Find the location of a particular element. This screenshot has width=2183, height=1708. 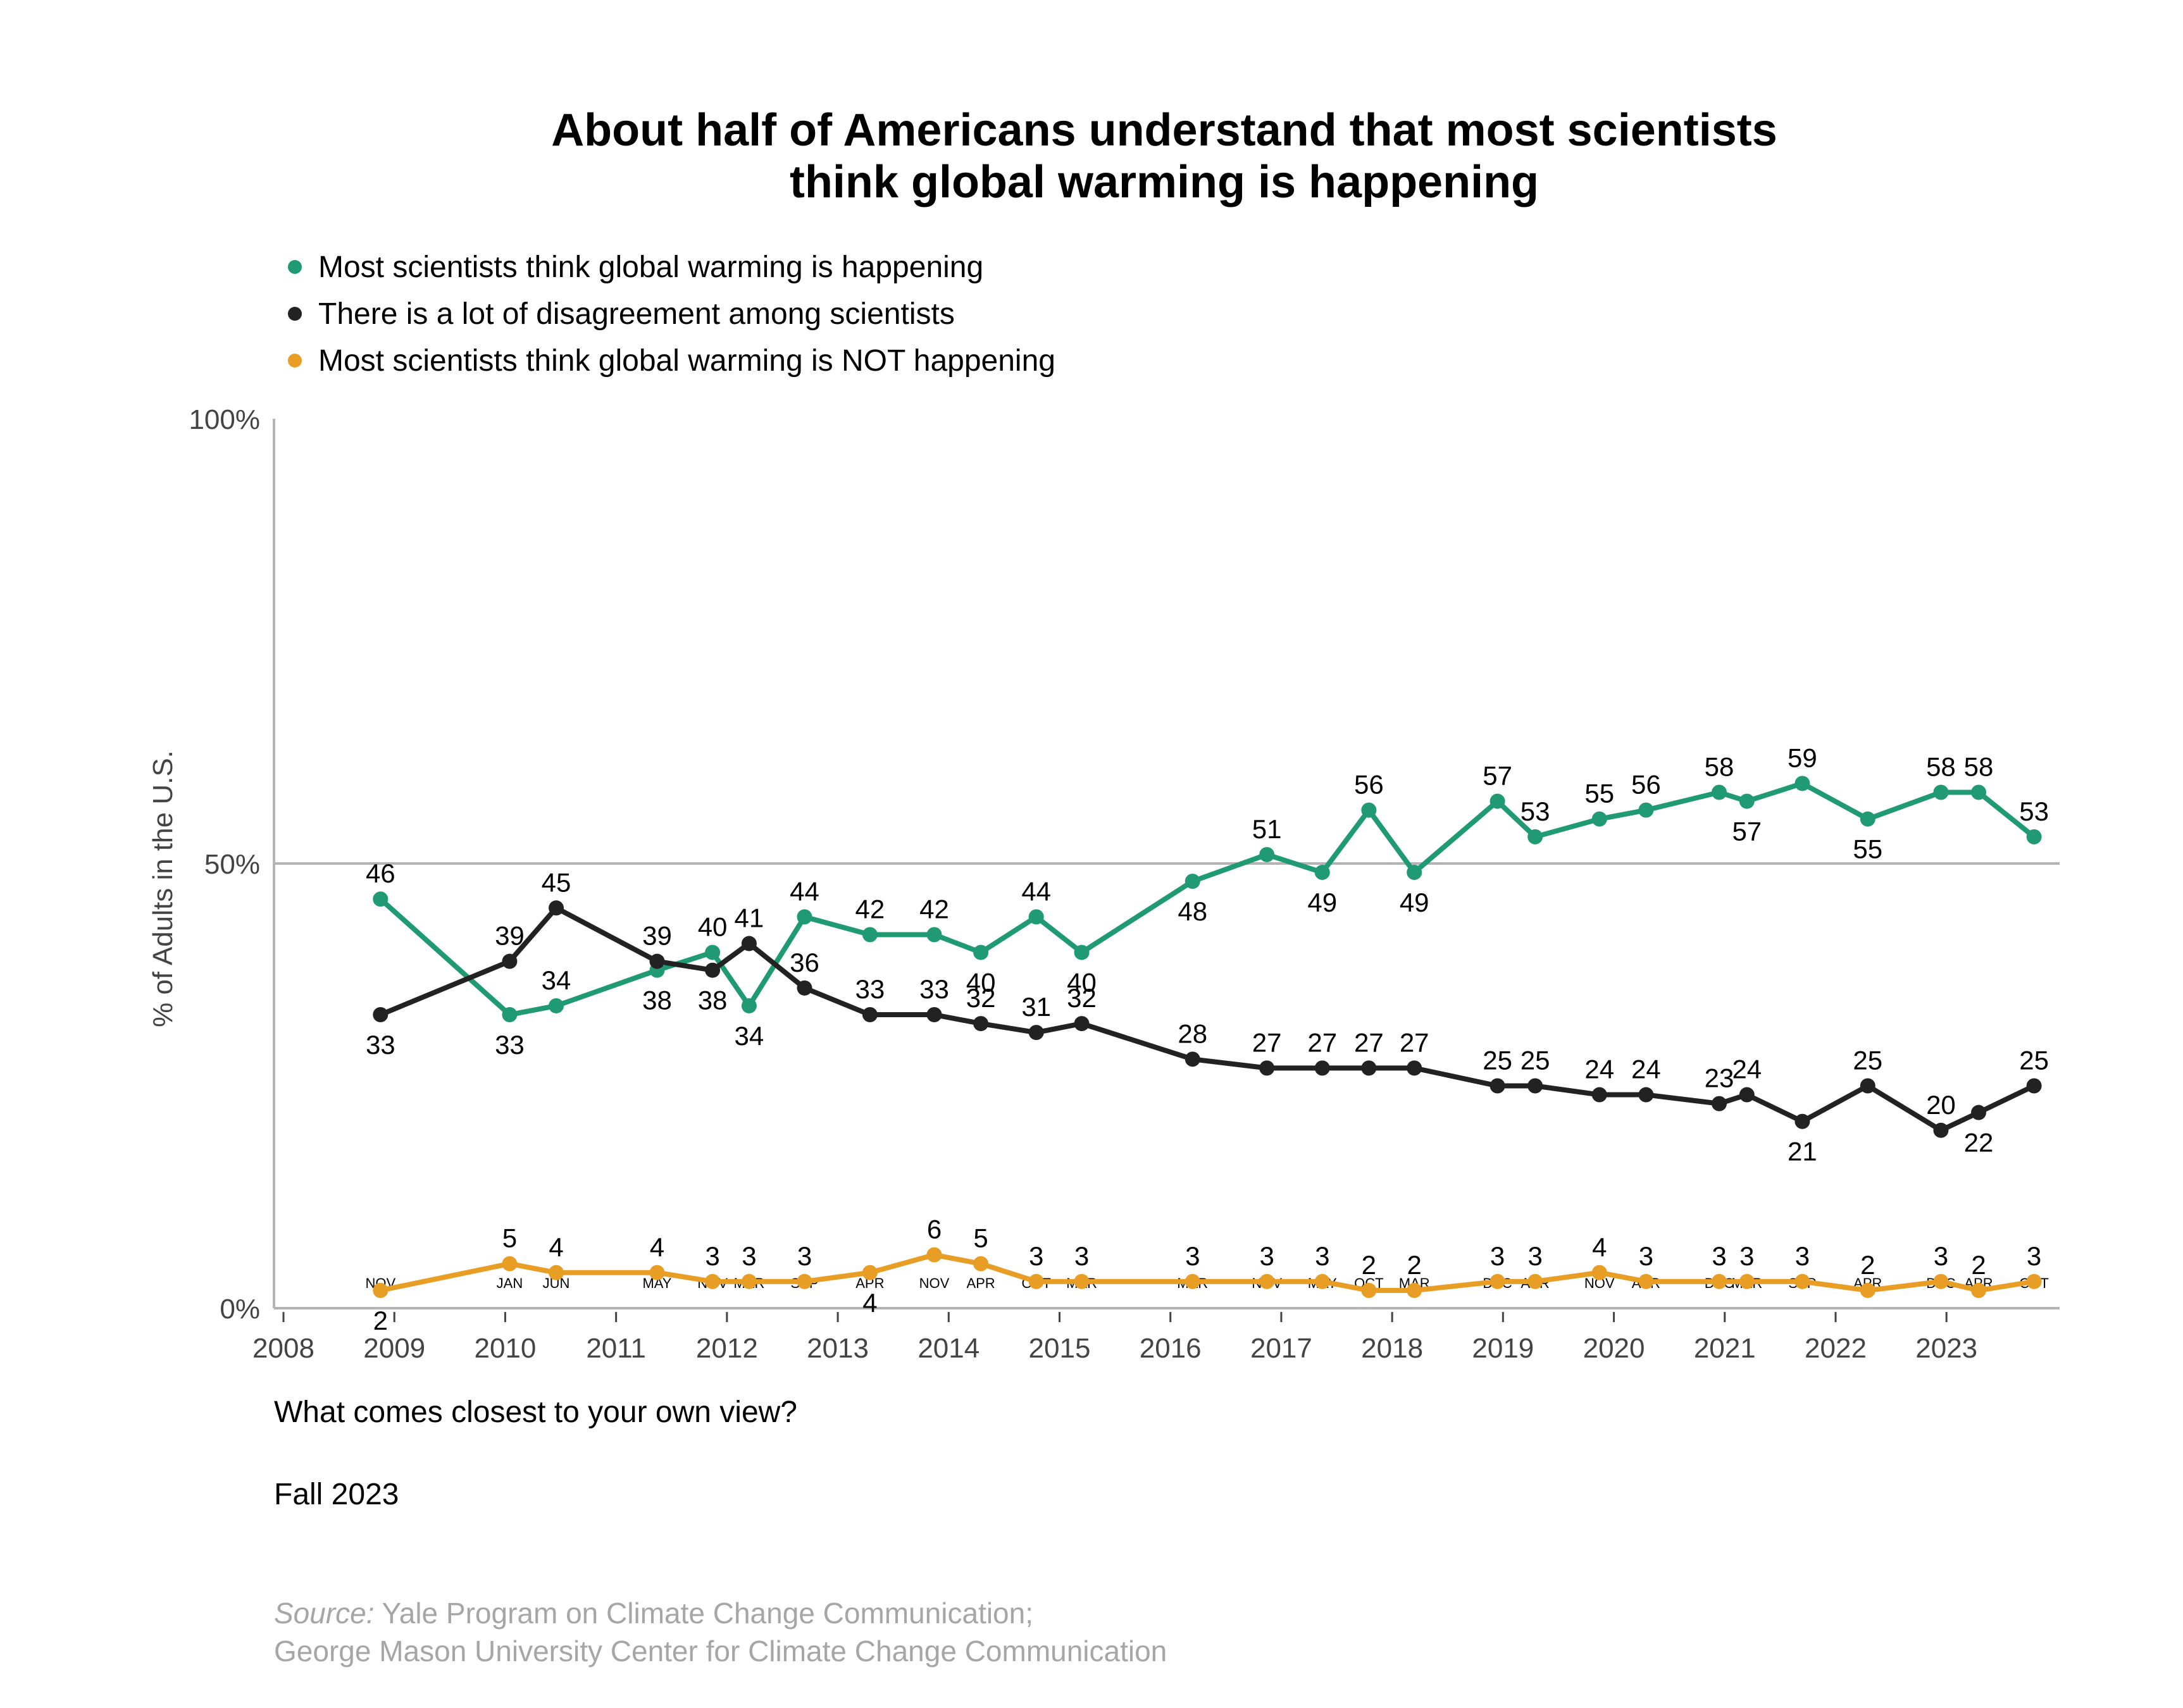

x-tick-label: 2022 is located at coordinates (1836, 1348).